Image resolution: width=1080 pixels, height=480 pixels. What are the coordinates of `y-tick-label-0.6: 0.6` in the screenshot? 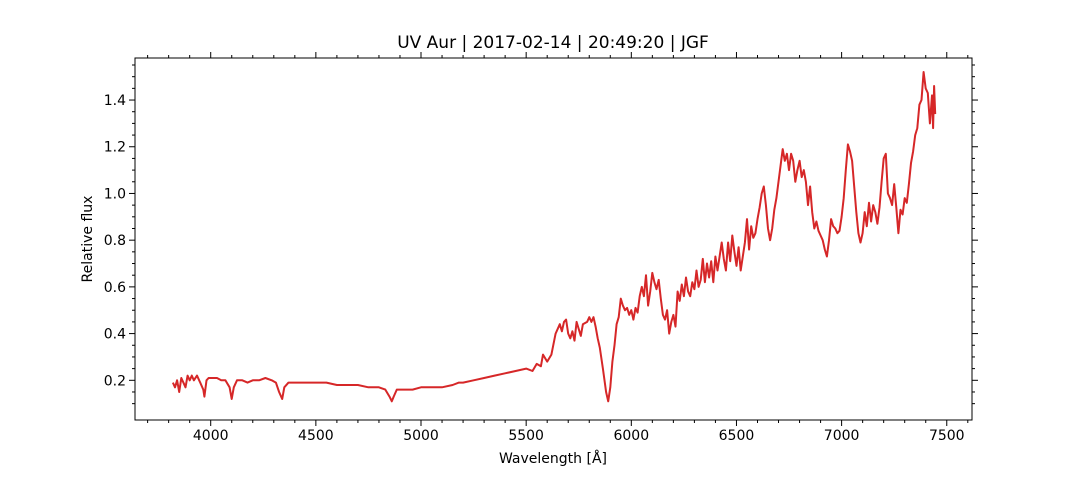 It's located at (115, 288).